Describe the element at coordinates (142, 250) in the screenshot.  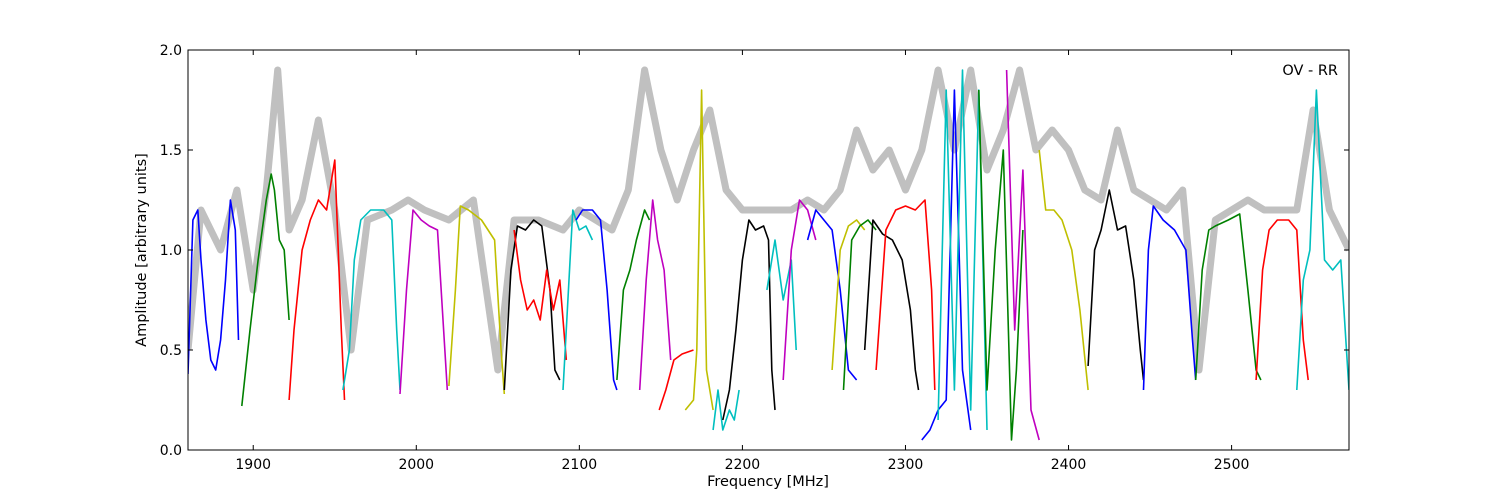
I see `y-axis-label: Amplitude [arbitrary units]` at that location.